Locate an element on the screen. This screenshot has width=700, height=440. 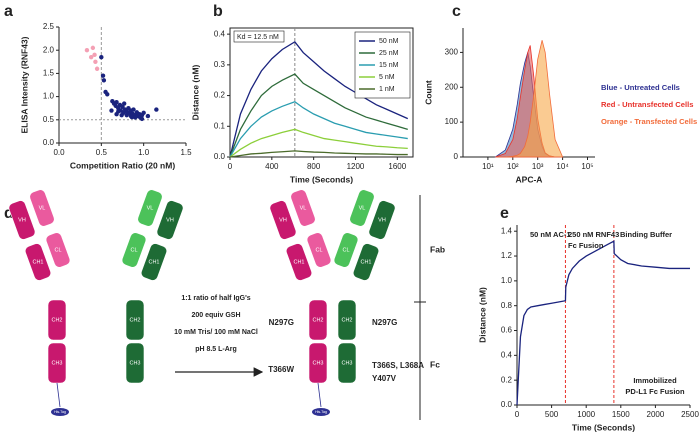
panel-label: c is located at coordinates (456, 11).